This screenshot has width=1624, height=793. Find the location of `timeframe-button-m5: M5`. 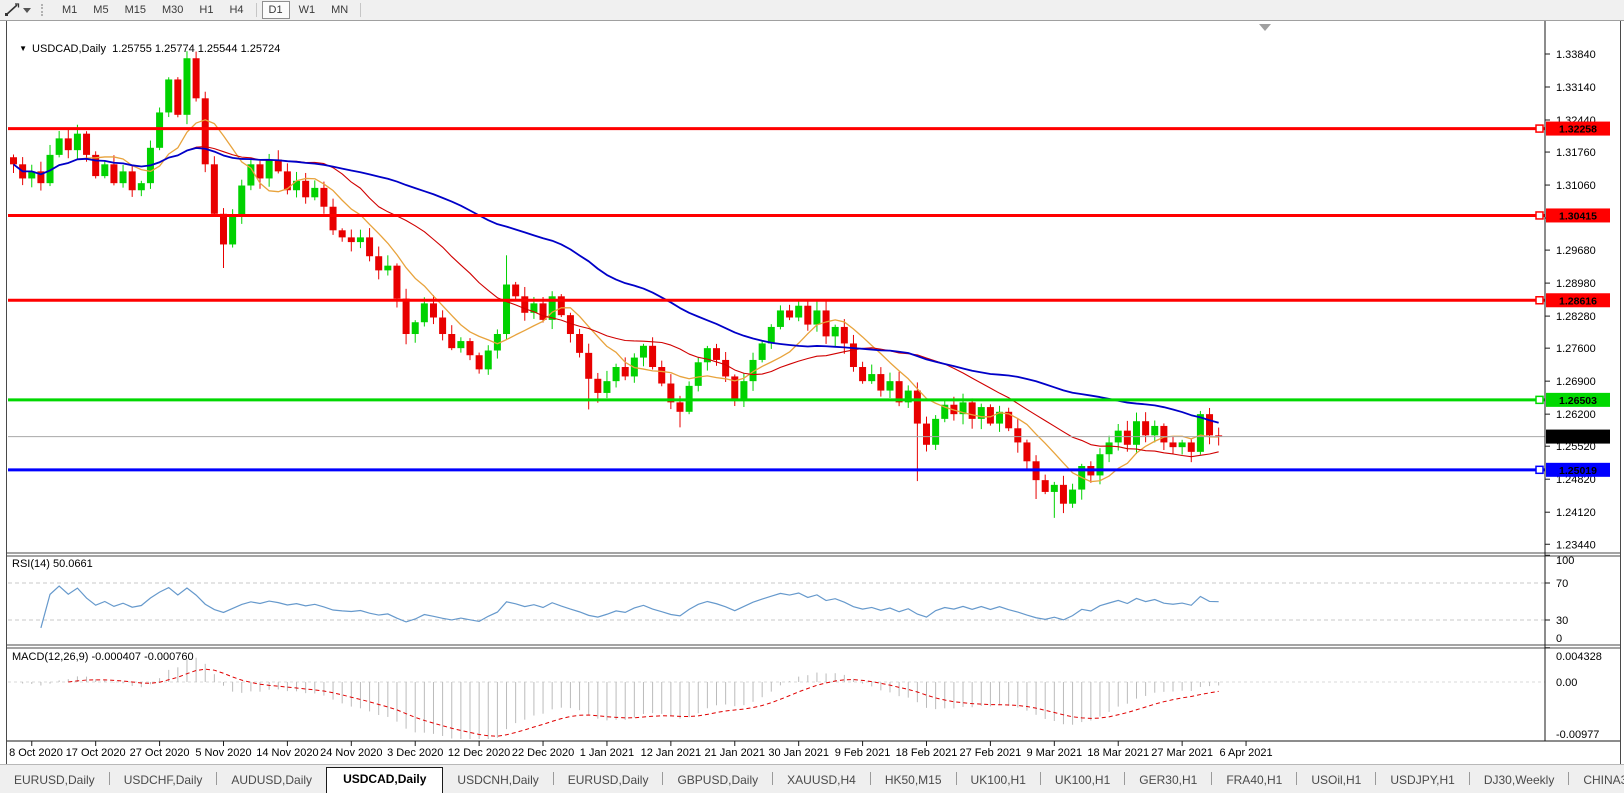

timeframe-button-m5: M5 is located at coordinates (101, 10).